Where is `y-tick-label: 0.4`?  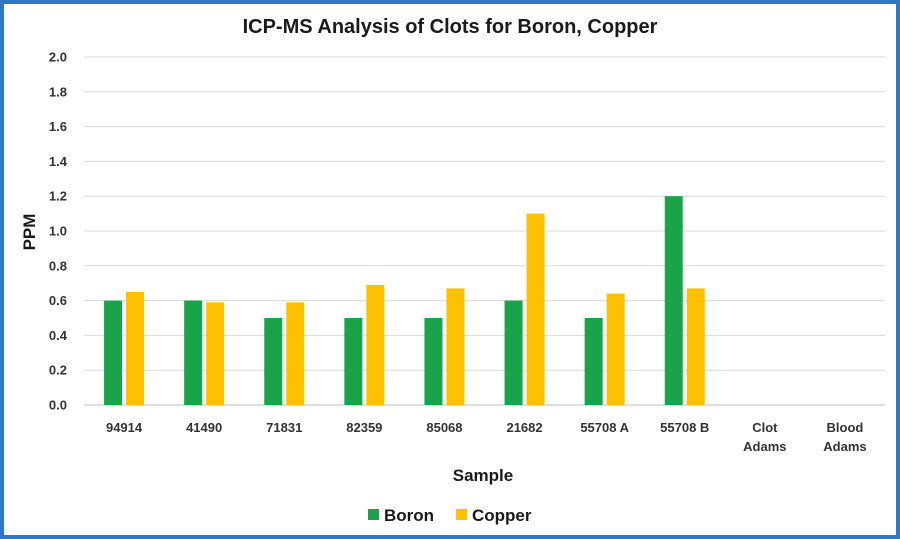
y-tick-label: 0.4 is located at coordinates (58, 335).